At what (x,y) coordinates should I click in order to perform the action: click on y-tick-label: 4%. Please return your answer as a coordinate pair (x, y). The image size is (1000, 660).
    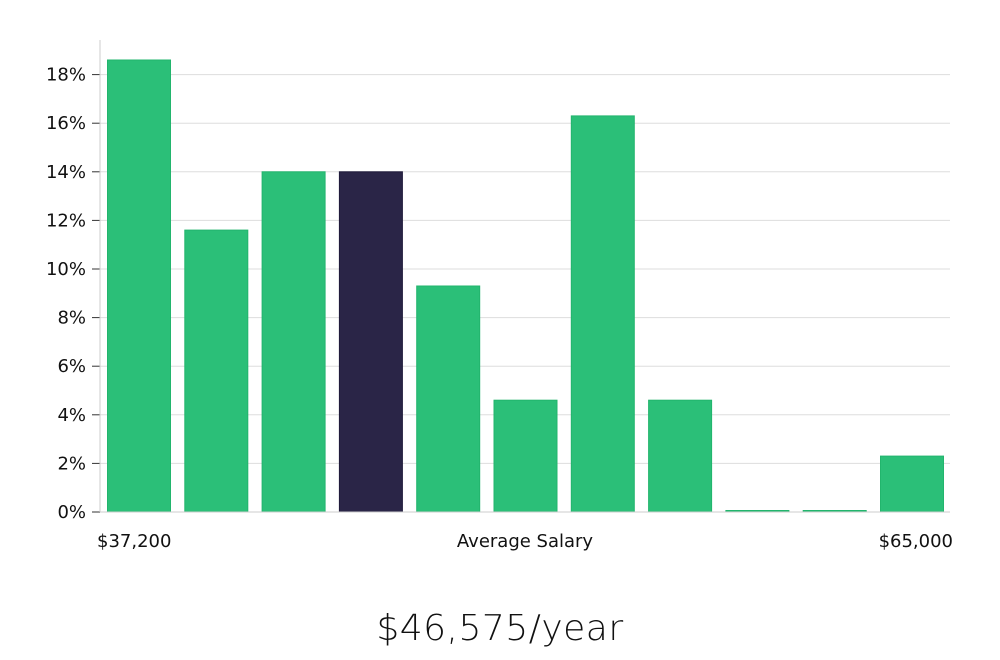
    Looking at the image, I should click on (71, 415).